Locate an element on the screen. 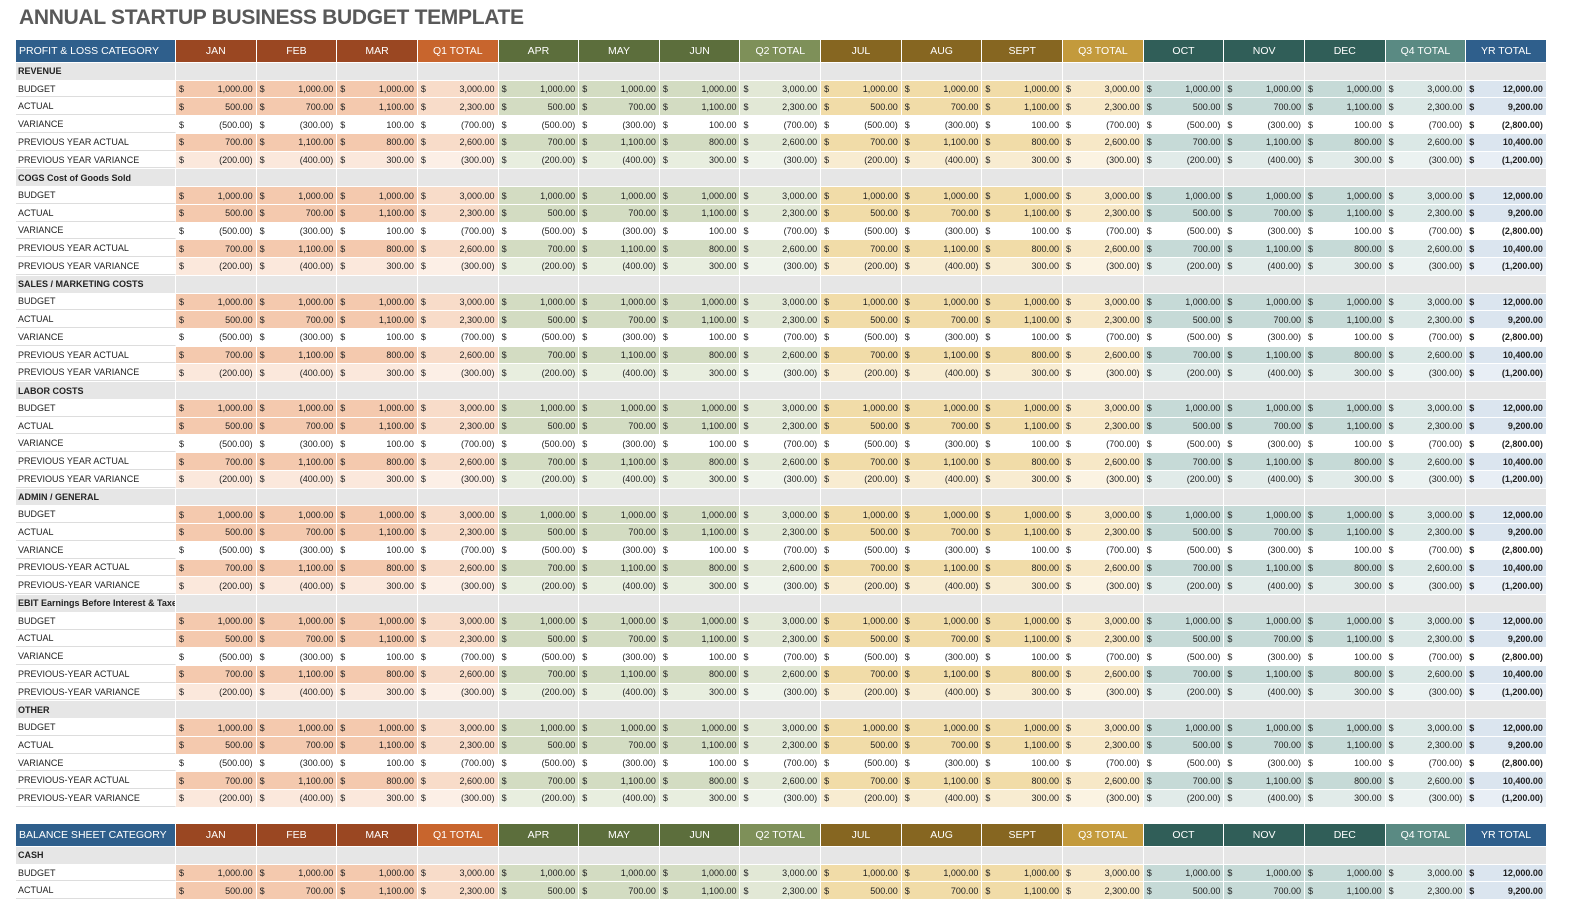  value-cell: $10,400.00 is located at coordinates (1506, 355).